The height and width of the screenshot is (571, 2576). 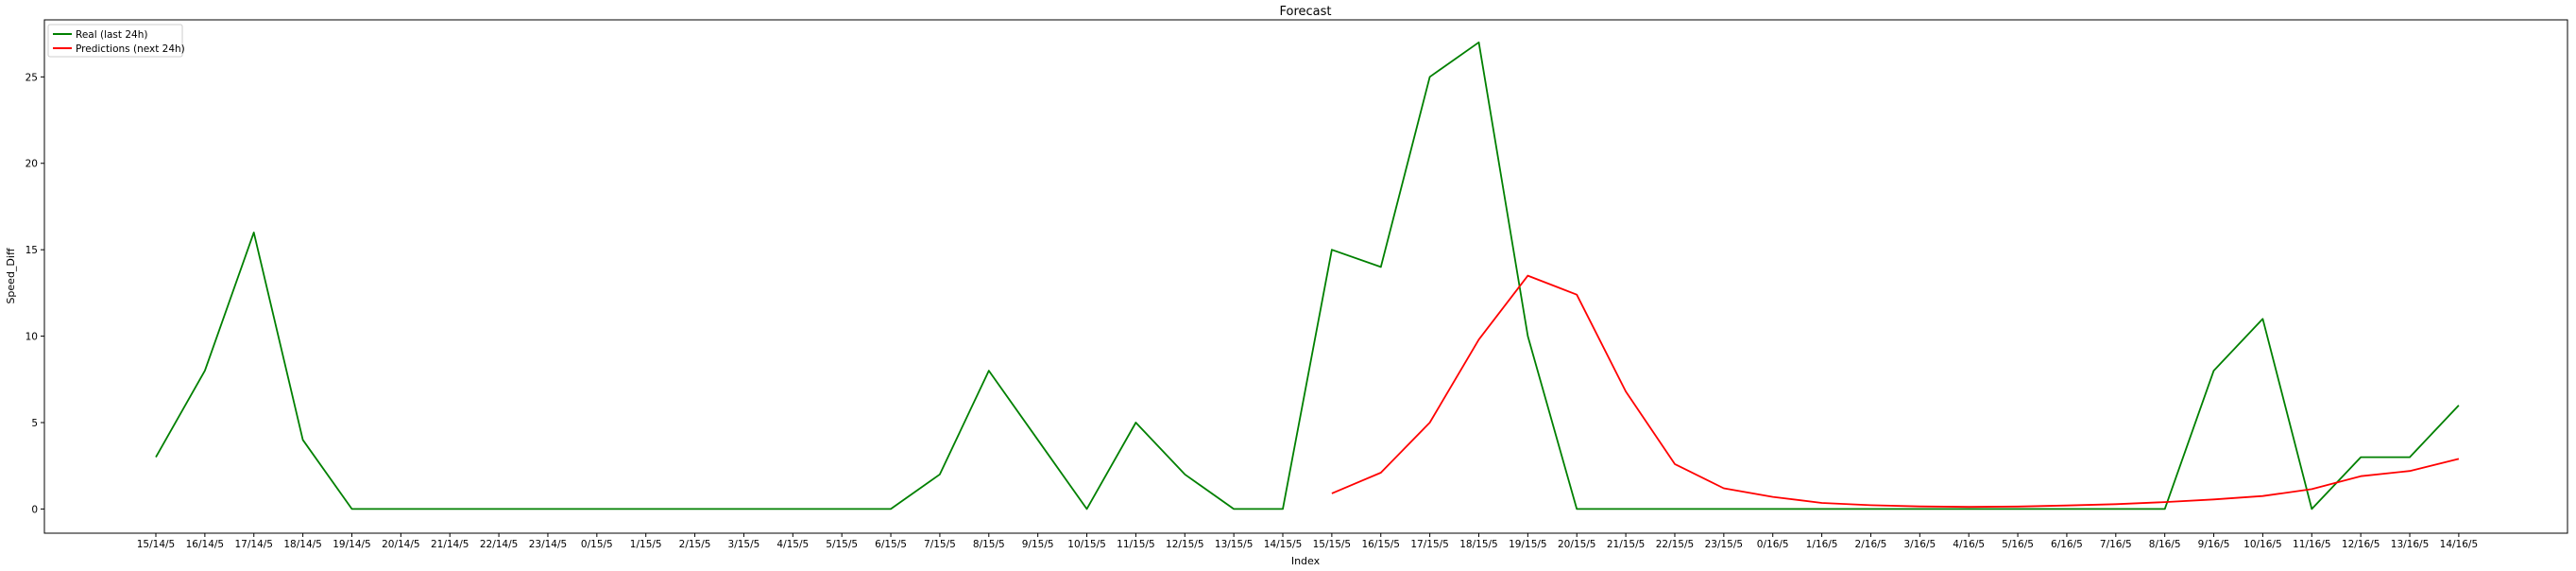 What do you see at coordinates (695, 544) in the screenshot?
I see `x-tick-label: 2/15/5` at bounding box center [695, 544].